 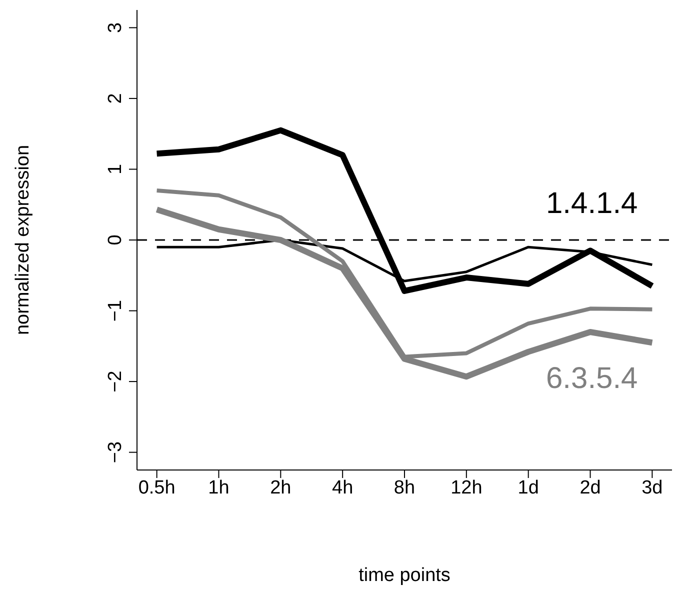 What do you see at coordinates (466, 487) in the screenshot?
I see `x-tick-label: 12h` at bounding box center [466, 487].